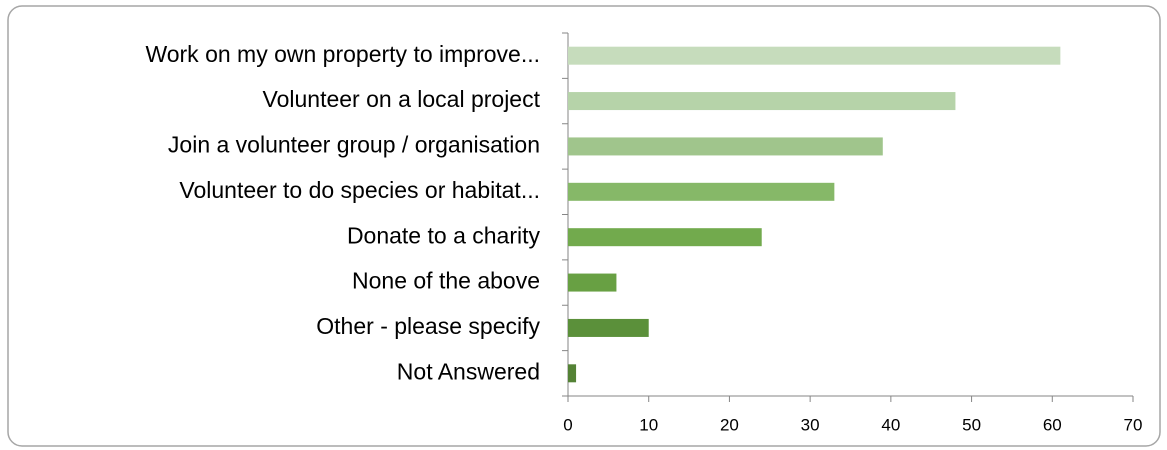 This screenshot has width=1167, height=450. I want to click on y-tick-label: Volunteer on a local project, so click(402, 99).